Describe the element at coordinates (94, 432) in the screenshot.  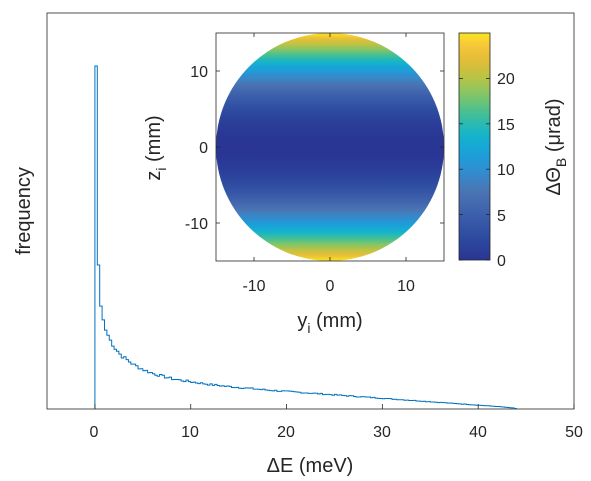
I see `main-x-tick-0: 0` at that location.